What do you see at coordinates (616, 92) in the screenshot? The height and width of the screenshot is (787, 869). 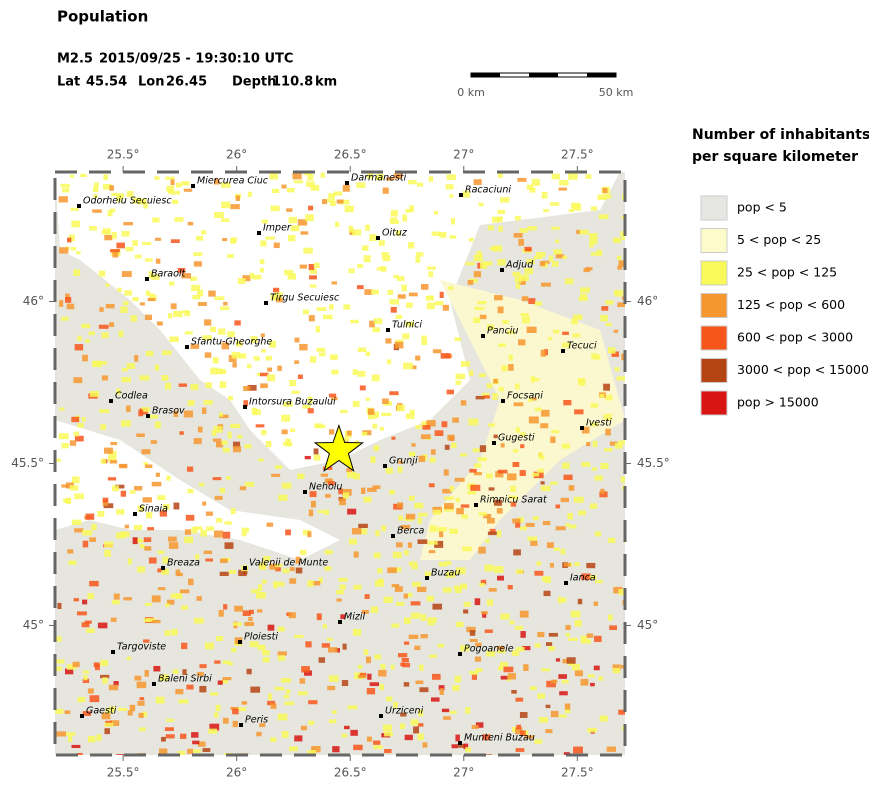 I see `scale-end: 50 km` at bounding box center [616, 92].